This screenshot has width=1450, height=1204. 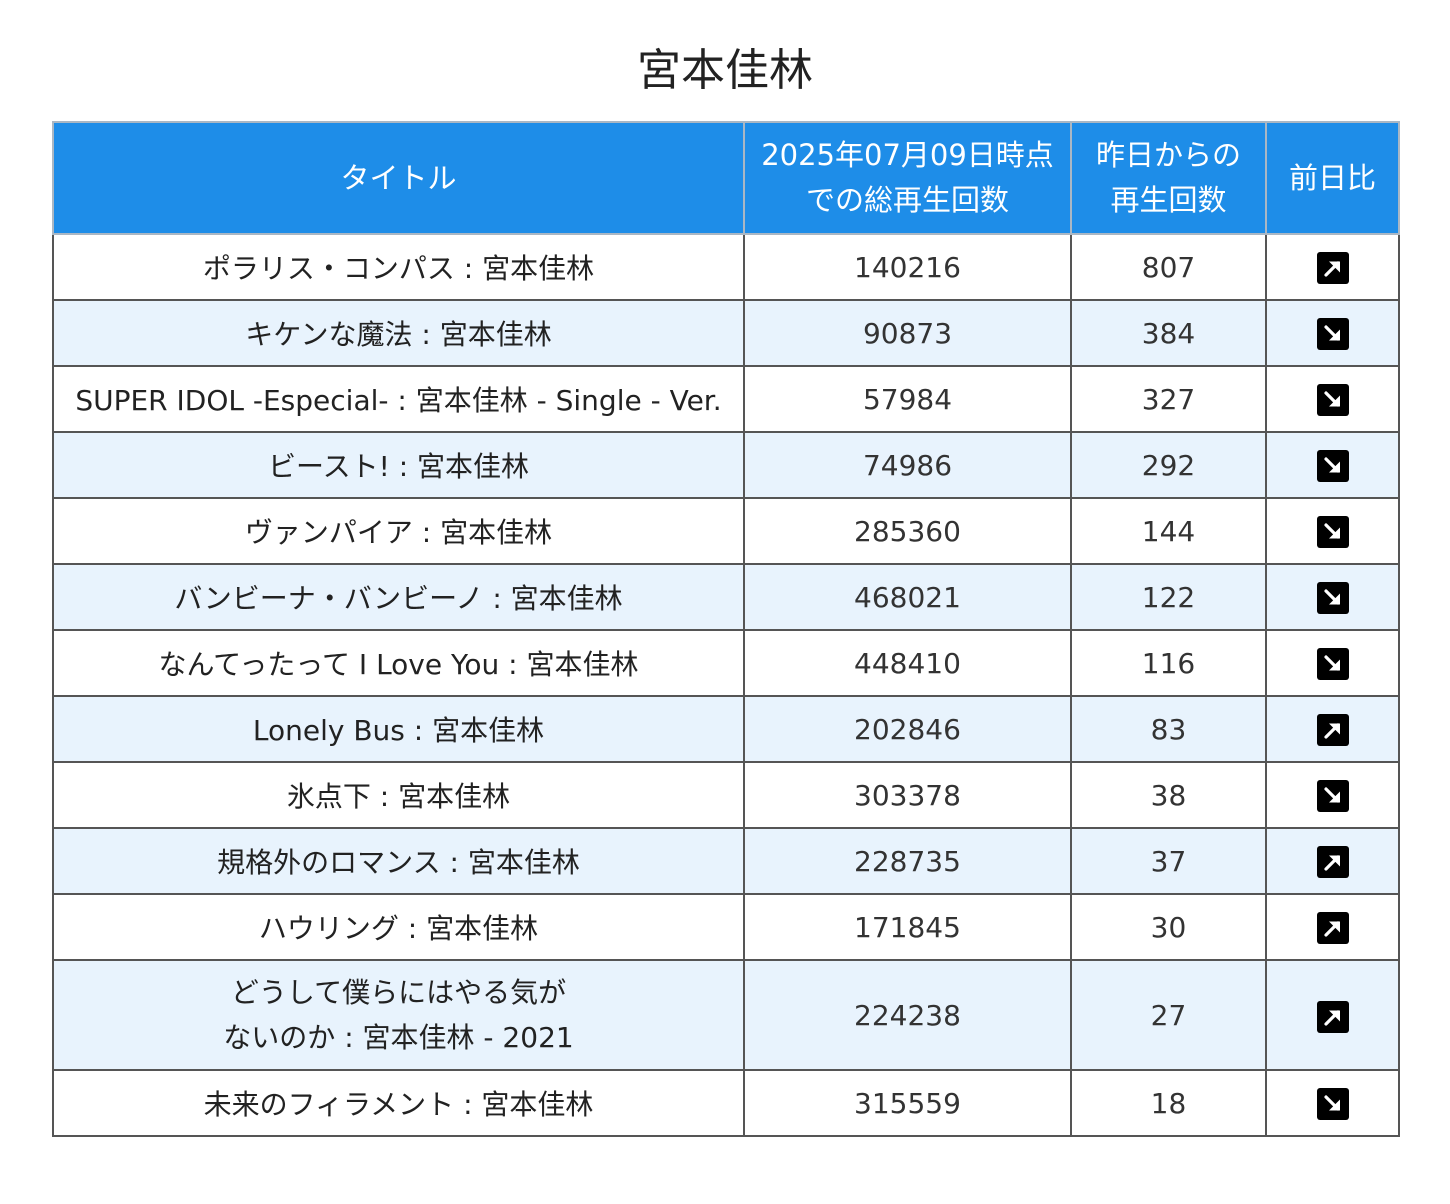 What do you see at coordinates (398, 1037) in the screenshot?
I see `song-title-line2: ないのか : 宮本佳林 - 2021` at bounding box center [398, 1037].